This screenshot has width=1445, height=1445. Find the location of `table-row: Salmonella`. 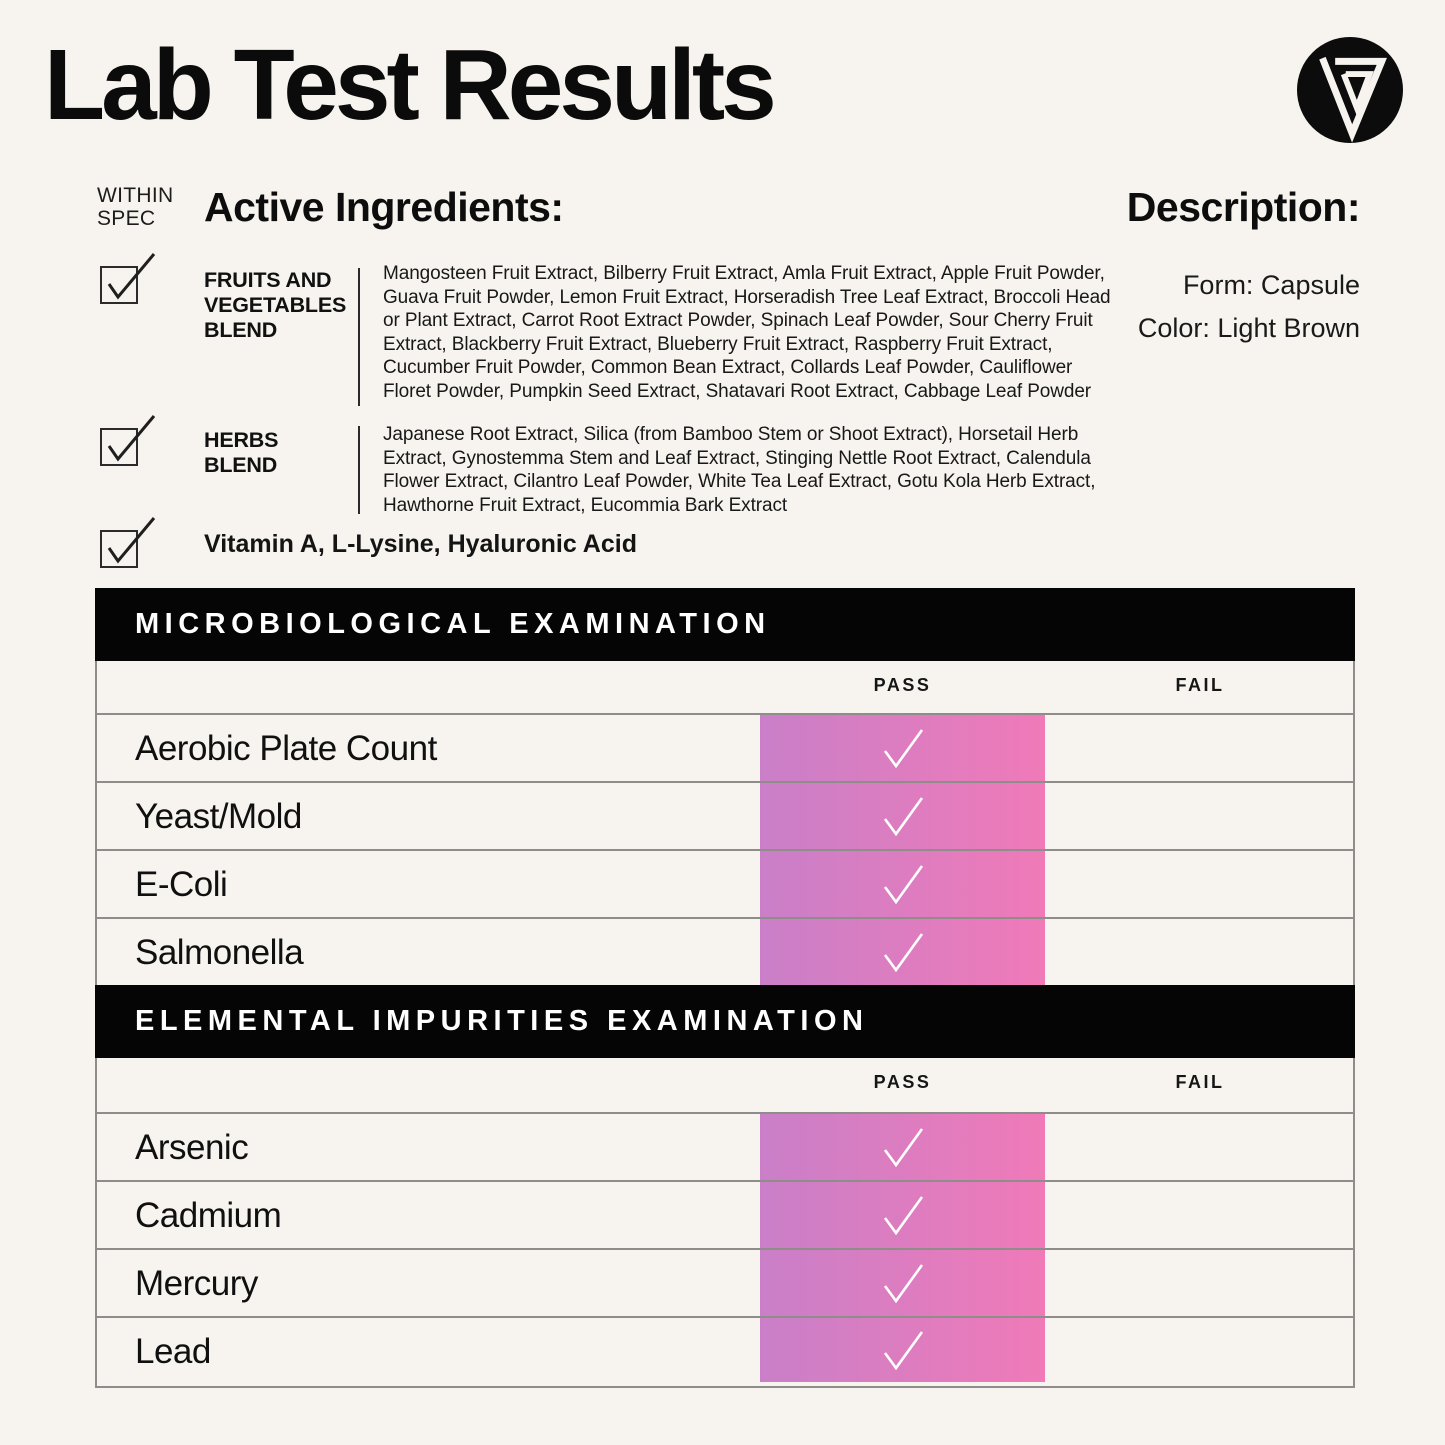

table-row: Salmonella is located at coordinates (725, 951).